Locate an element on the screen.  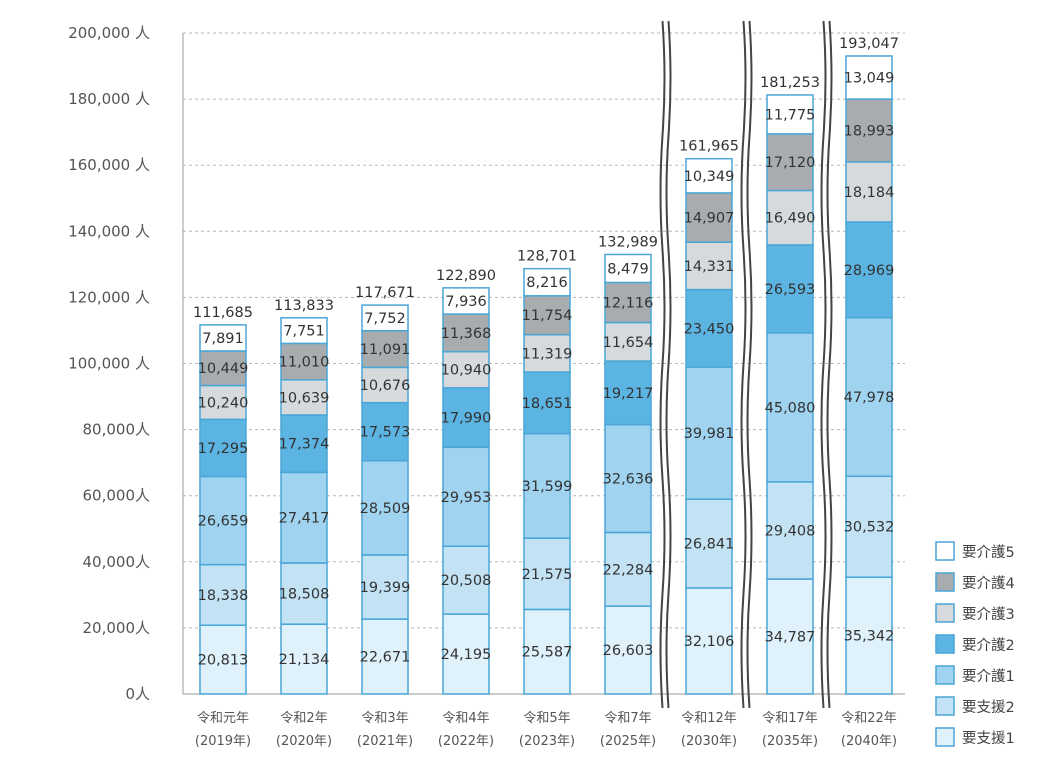
y-tick-label: 20,000人 is located at coordinates (117, 628).